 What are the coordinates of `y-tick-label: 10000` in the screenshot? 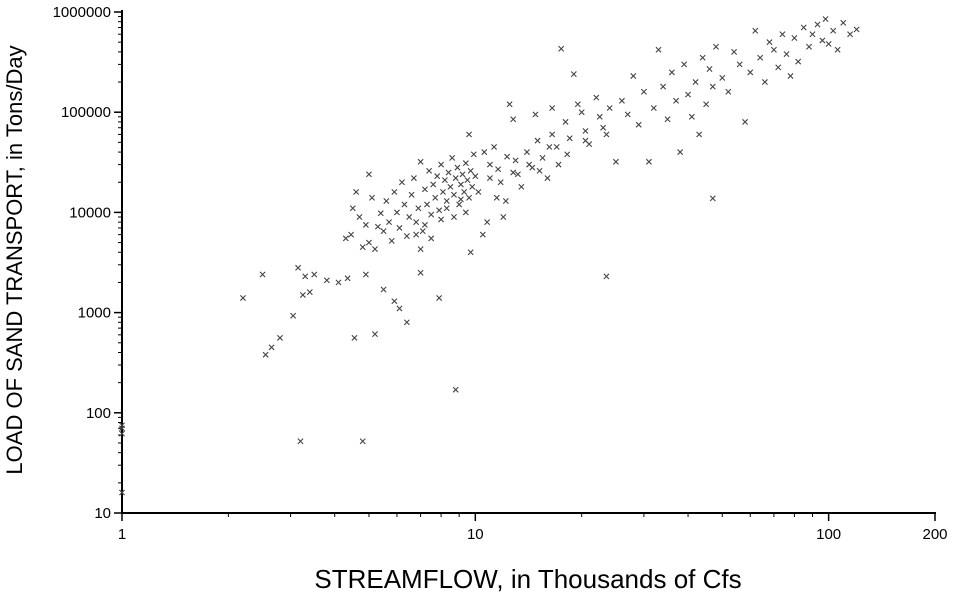 It's located at (90, 212).